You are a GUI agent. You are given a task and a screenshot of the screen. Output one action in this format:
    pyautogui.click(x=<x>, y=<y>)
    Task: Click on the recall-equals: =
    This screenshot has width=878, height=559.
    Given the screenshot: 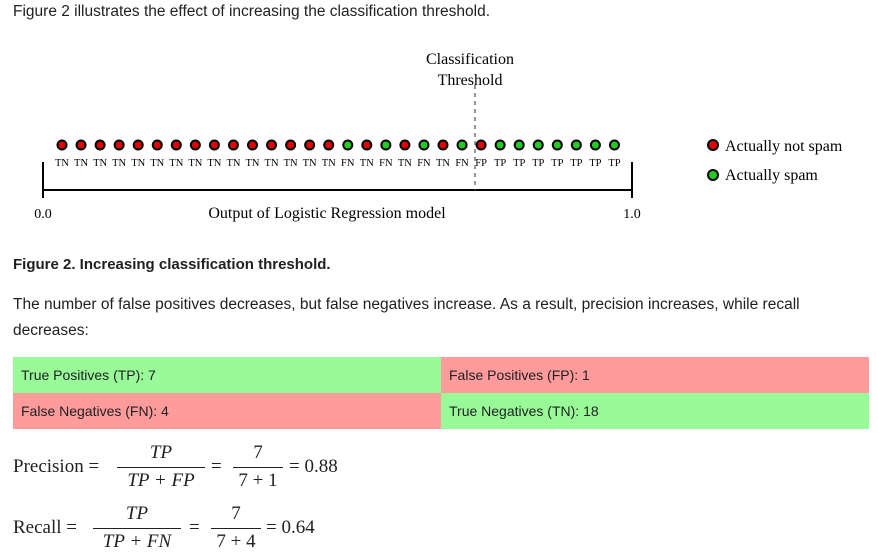 What is the action you would take?
    pyautogui.click(x=194, y=527)
    